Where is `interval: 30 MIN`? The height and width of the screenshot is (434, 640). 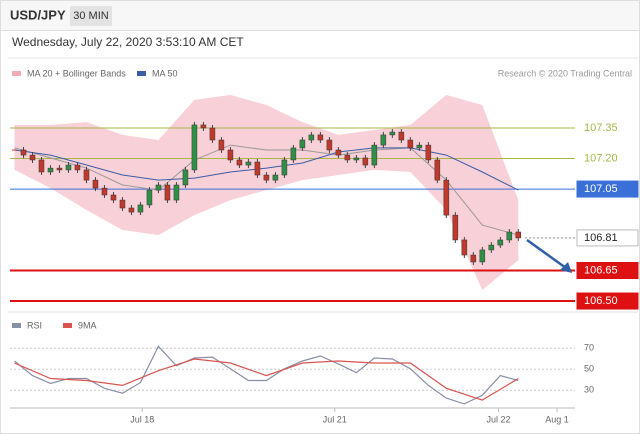
interval: 30 MIN is located at coordinates (91, 16).